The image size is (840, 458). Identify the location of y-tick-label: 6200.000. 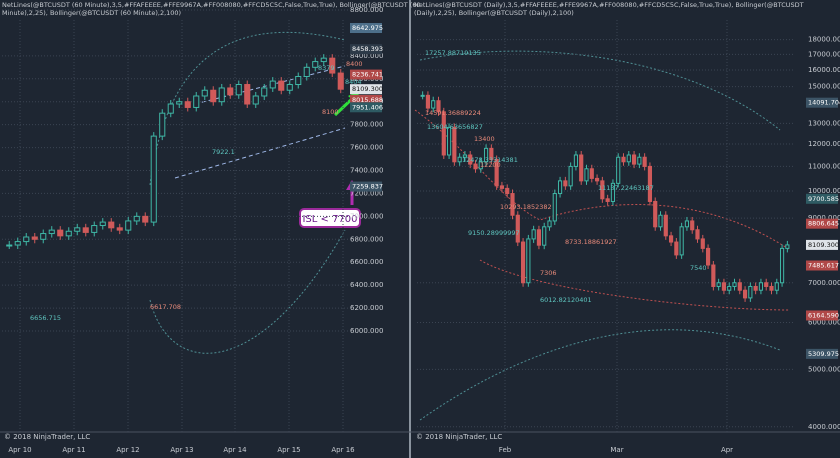
(366, 308).